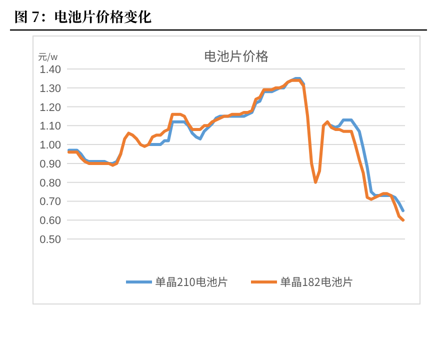 The image size is (437, 348). I want to click on chart-title: 图 7：电池片价格变化, so click(83, 17).